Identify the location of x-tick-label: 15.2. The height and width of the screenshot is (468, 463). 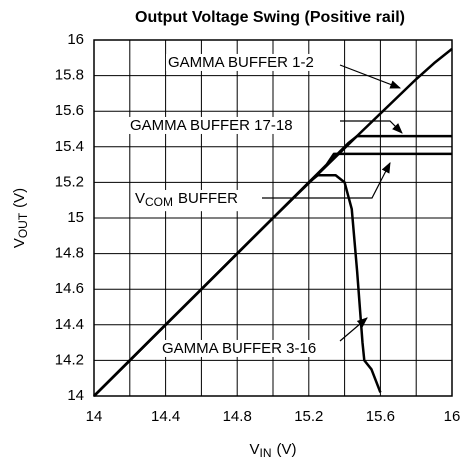
(308, 416).